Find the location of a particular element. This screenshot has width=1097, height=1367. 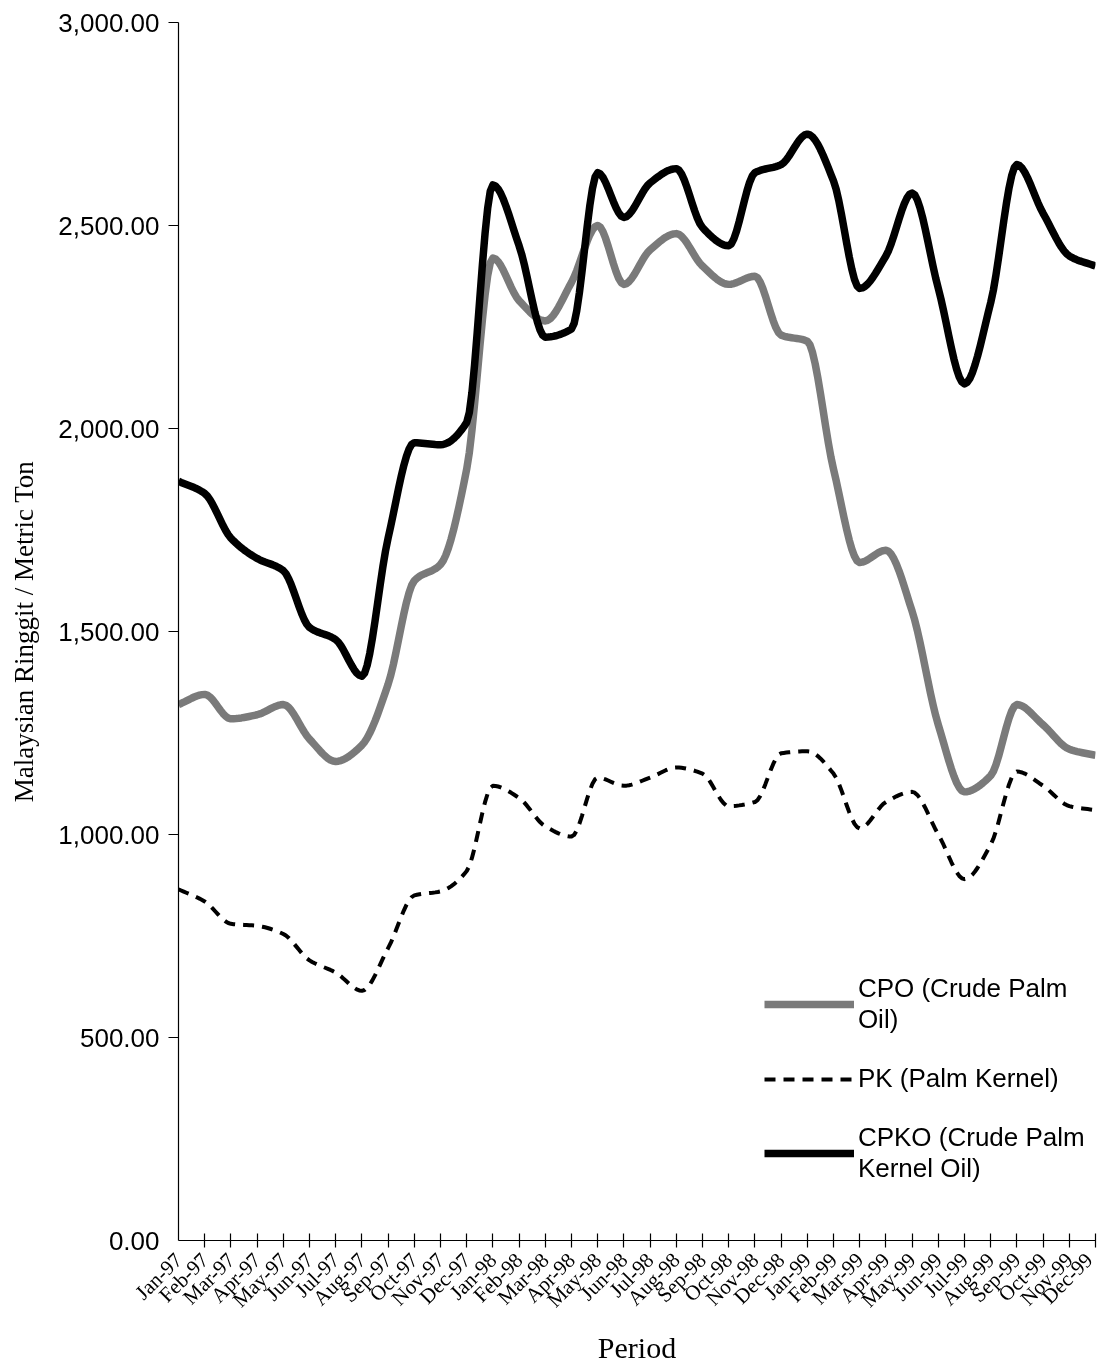

y-tick-label: 1,000.00 is located at coordinates (109, 834).